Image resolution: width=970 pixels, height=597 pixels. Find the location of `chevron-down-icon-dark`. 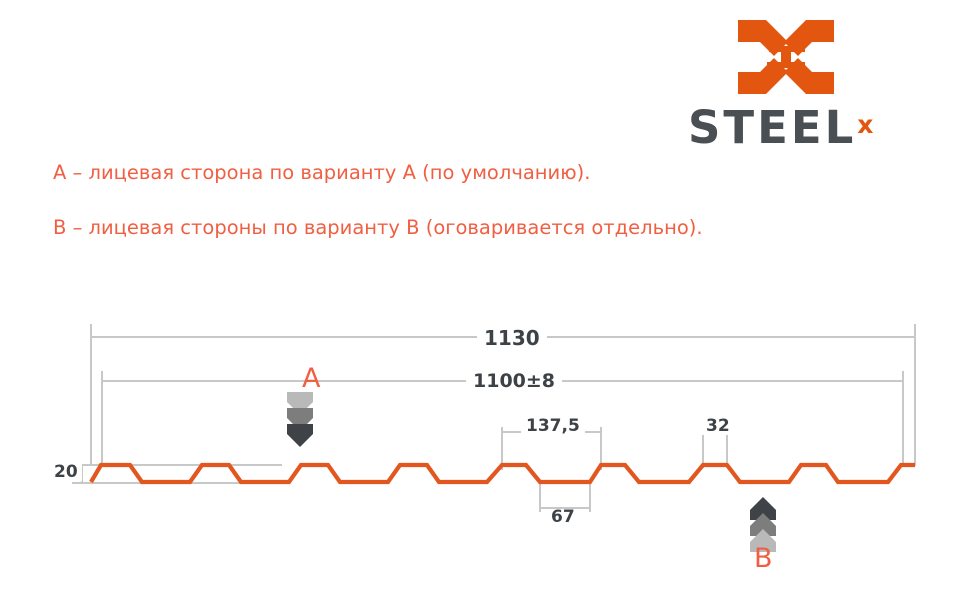

chevron-down-icon-dark is located at coordinates (300, 435).